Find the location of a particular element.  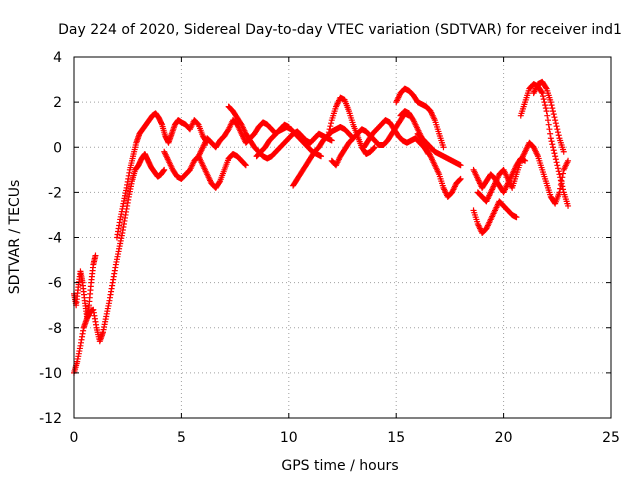

y-tick-label: -10 is located at coordinates (50, 374).